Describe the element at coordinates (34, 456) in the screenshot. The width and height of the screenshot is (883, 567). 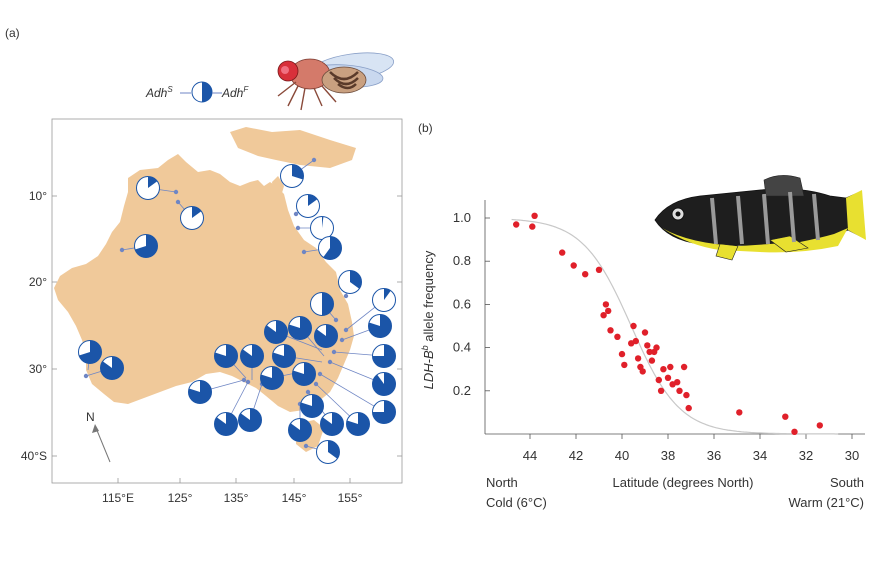
I see `lat-label-40: 40°S` at that location.